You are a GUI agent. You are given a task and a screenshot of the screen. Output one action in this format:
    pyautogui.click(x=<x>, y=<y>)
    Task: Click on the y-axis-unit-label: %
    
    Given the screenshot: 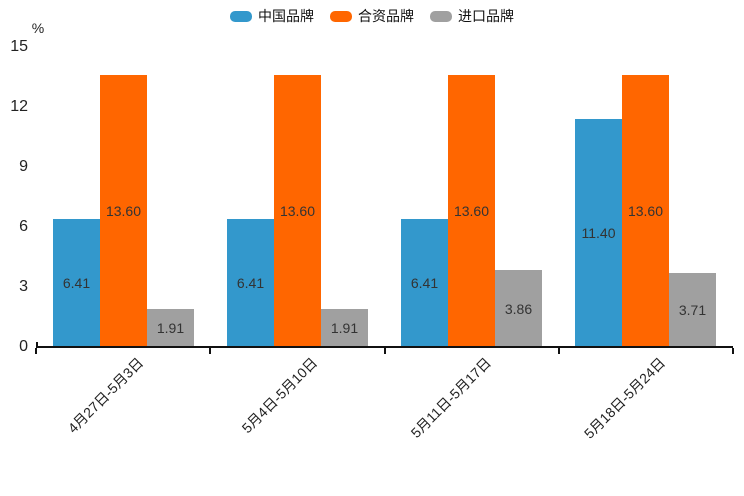 What is the action you would take?
    pyautogui.click(x=38, y=28)
    